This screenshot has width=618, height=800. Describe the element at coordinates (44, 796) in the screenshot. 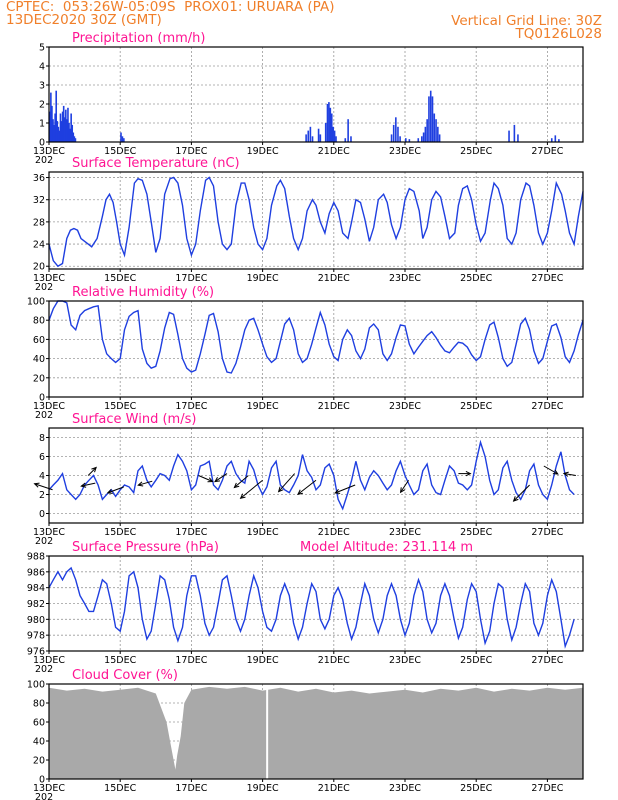

I see `cloud-year-stub: 202` at that location.